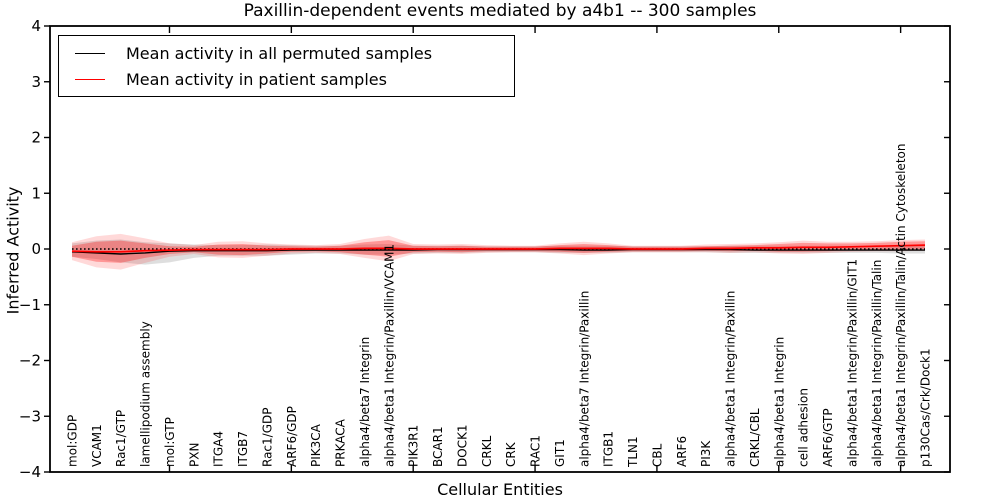 The width and height of the screenshot is (1000, 500). What do you see at coordinates (219, 449) in the screenshot?
I see `x-category-label: ITGA4` at bounding box center [219, 449].